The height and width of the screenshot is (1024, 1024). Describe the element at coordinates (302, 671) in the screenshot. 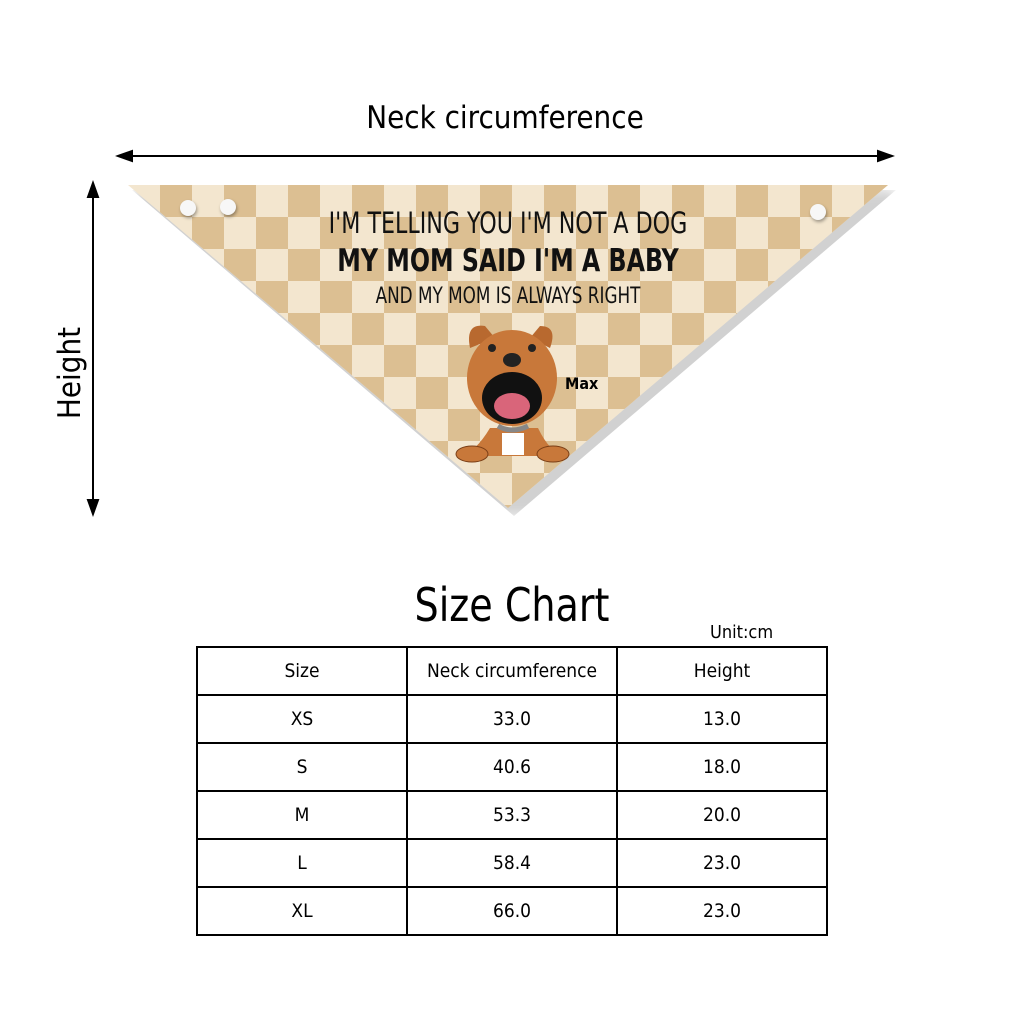

I see `header-cell: Size` at that location.